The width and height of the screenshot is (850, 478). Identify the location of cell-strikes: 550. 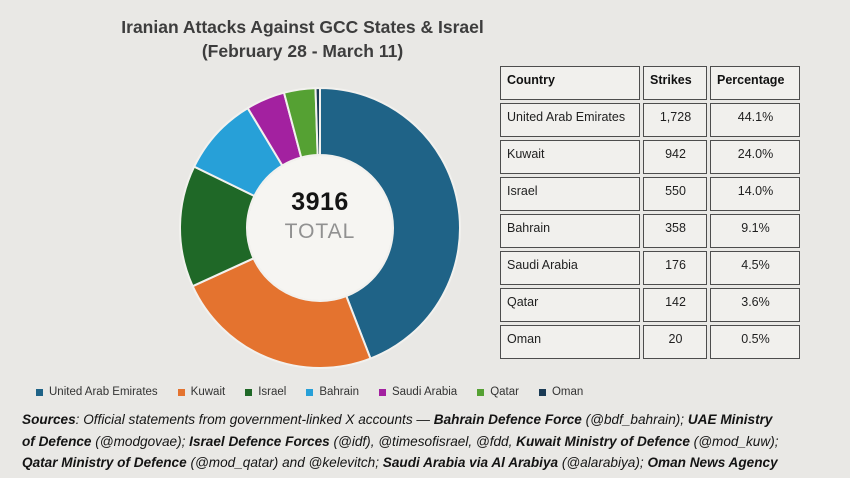
(675, 194).